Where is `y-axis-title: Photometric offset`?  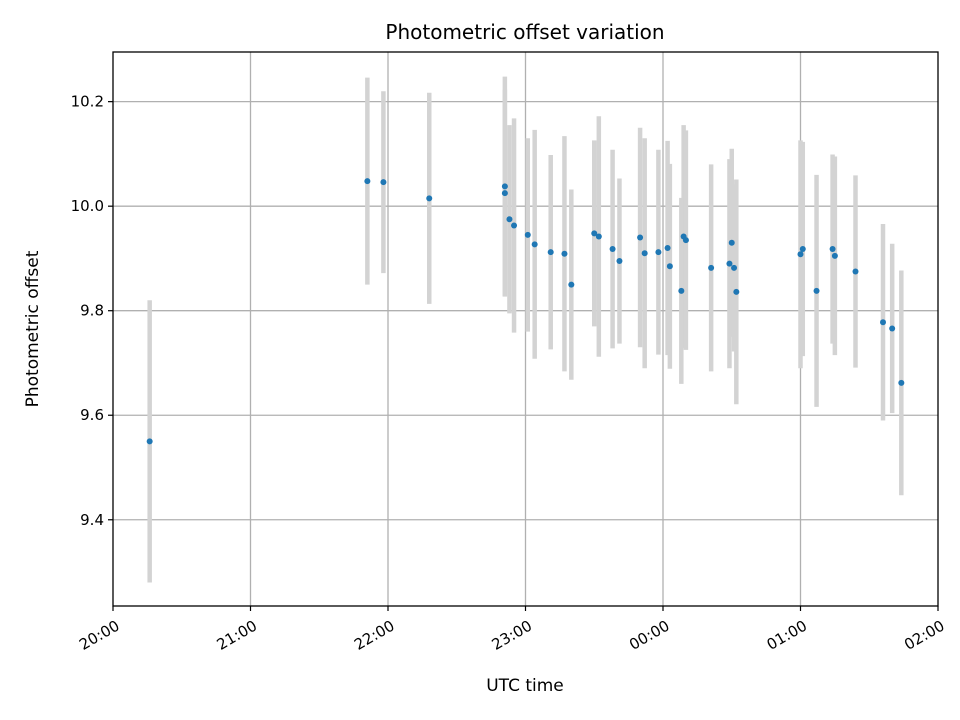
y-axis-title: Photometric offset is located at coordinates (33, 328).